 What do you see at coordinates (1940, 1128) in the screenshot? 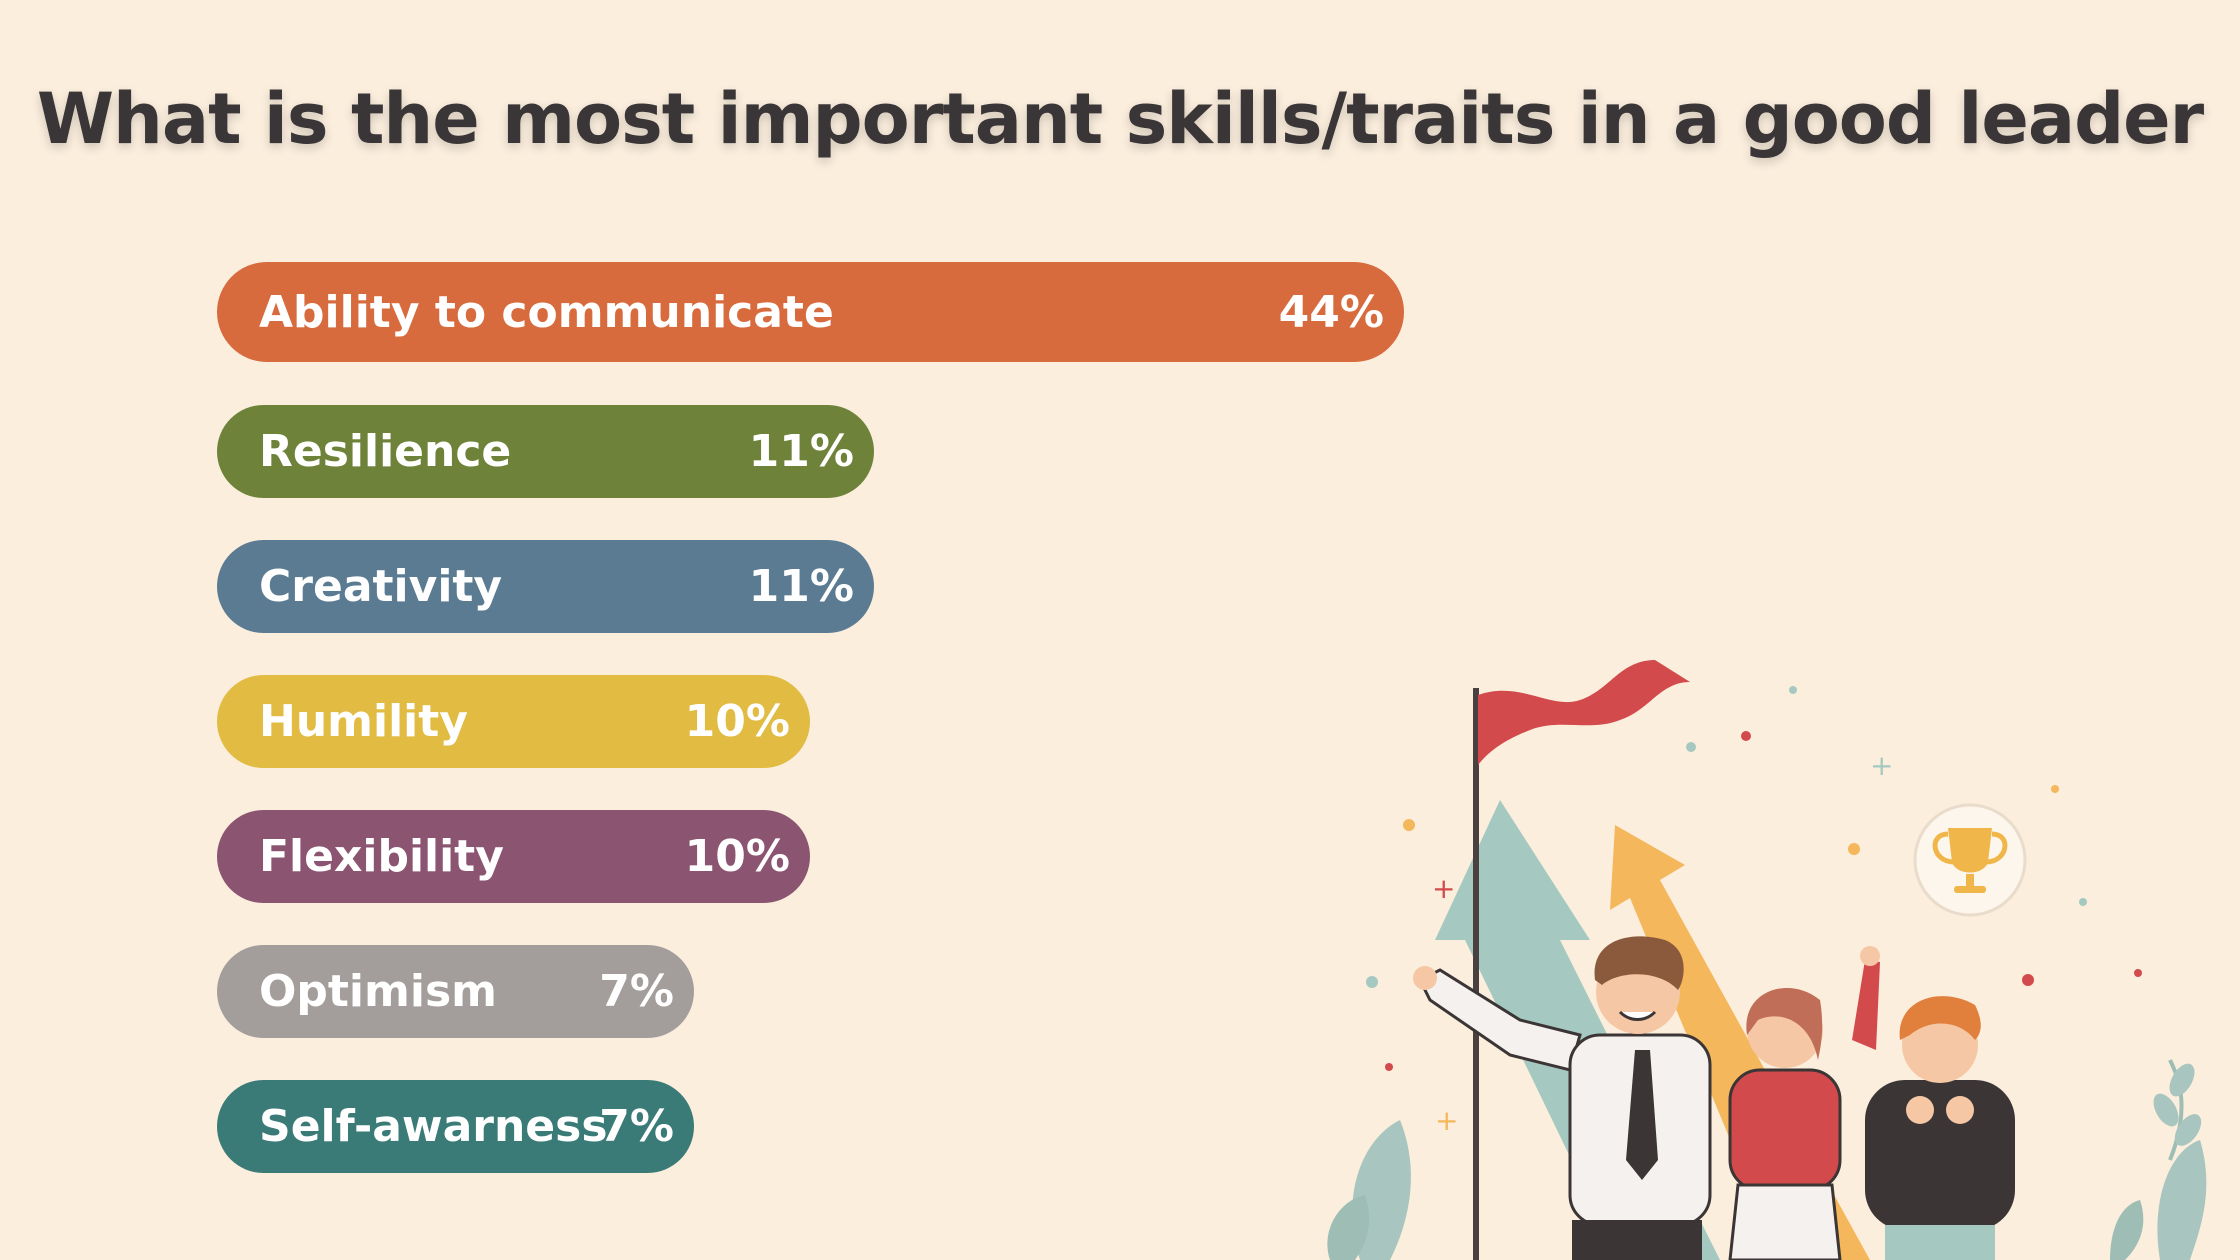
I see `man-right-icon` at bounding box center [1940, 1128].